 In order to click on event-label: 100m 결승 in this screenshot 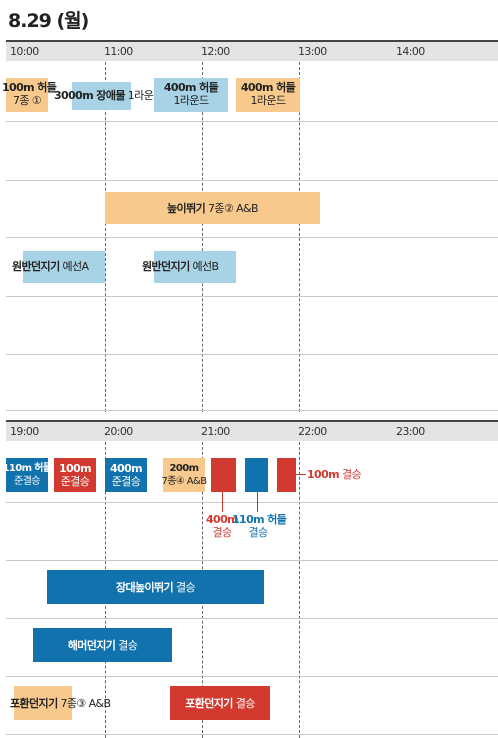, I will do `click(334, 474)`.